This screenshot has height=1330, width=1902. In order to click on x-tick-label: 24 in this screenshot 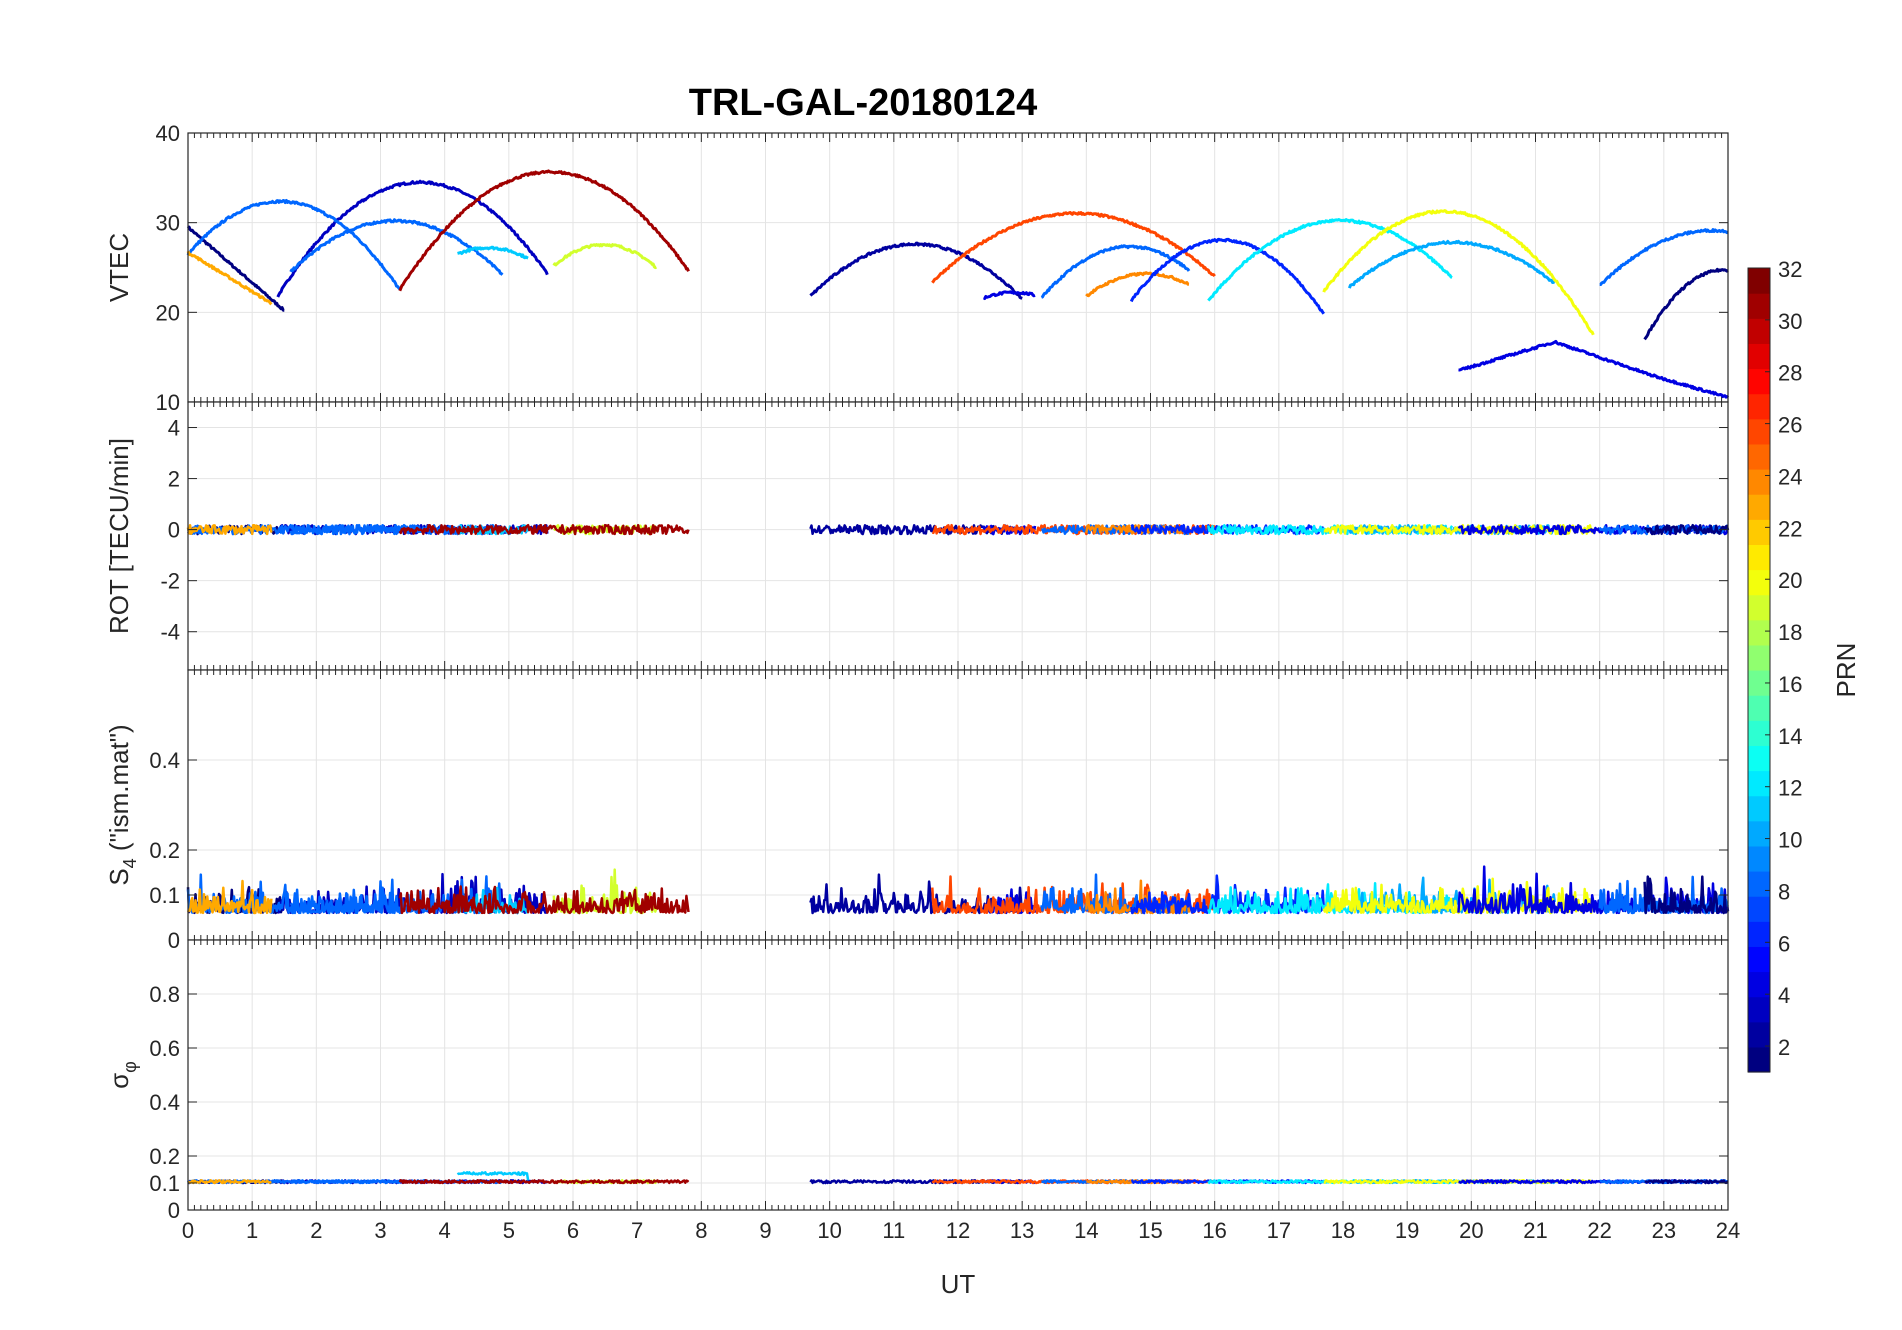, I will do `click(1728, 1230)`.